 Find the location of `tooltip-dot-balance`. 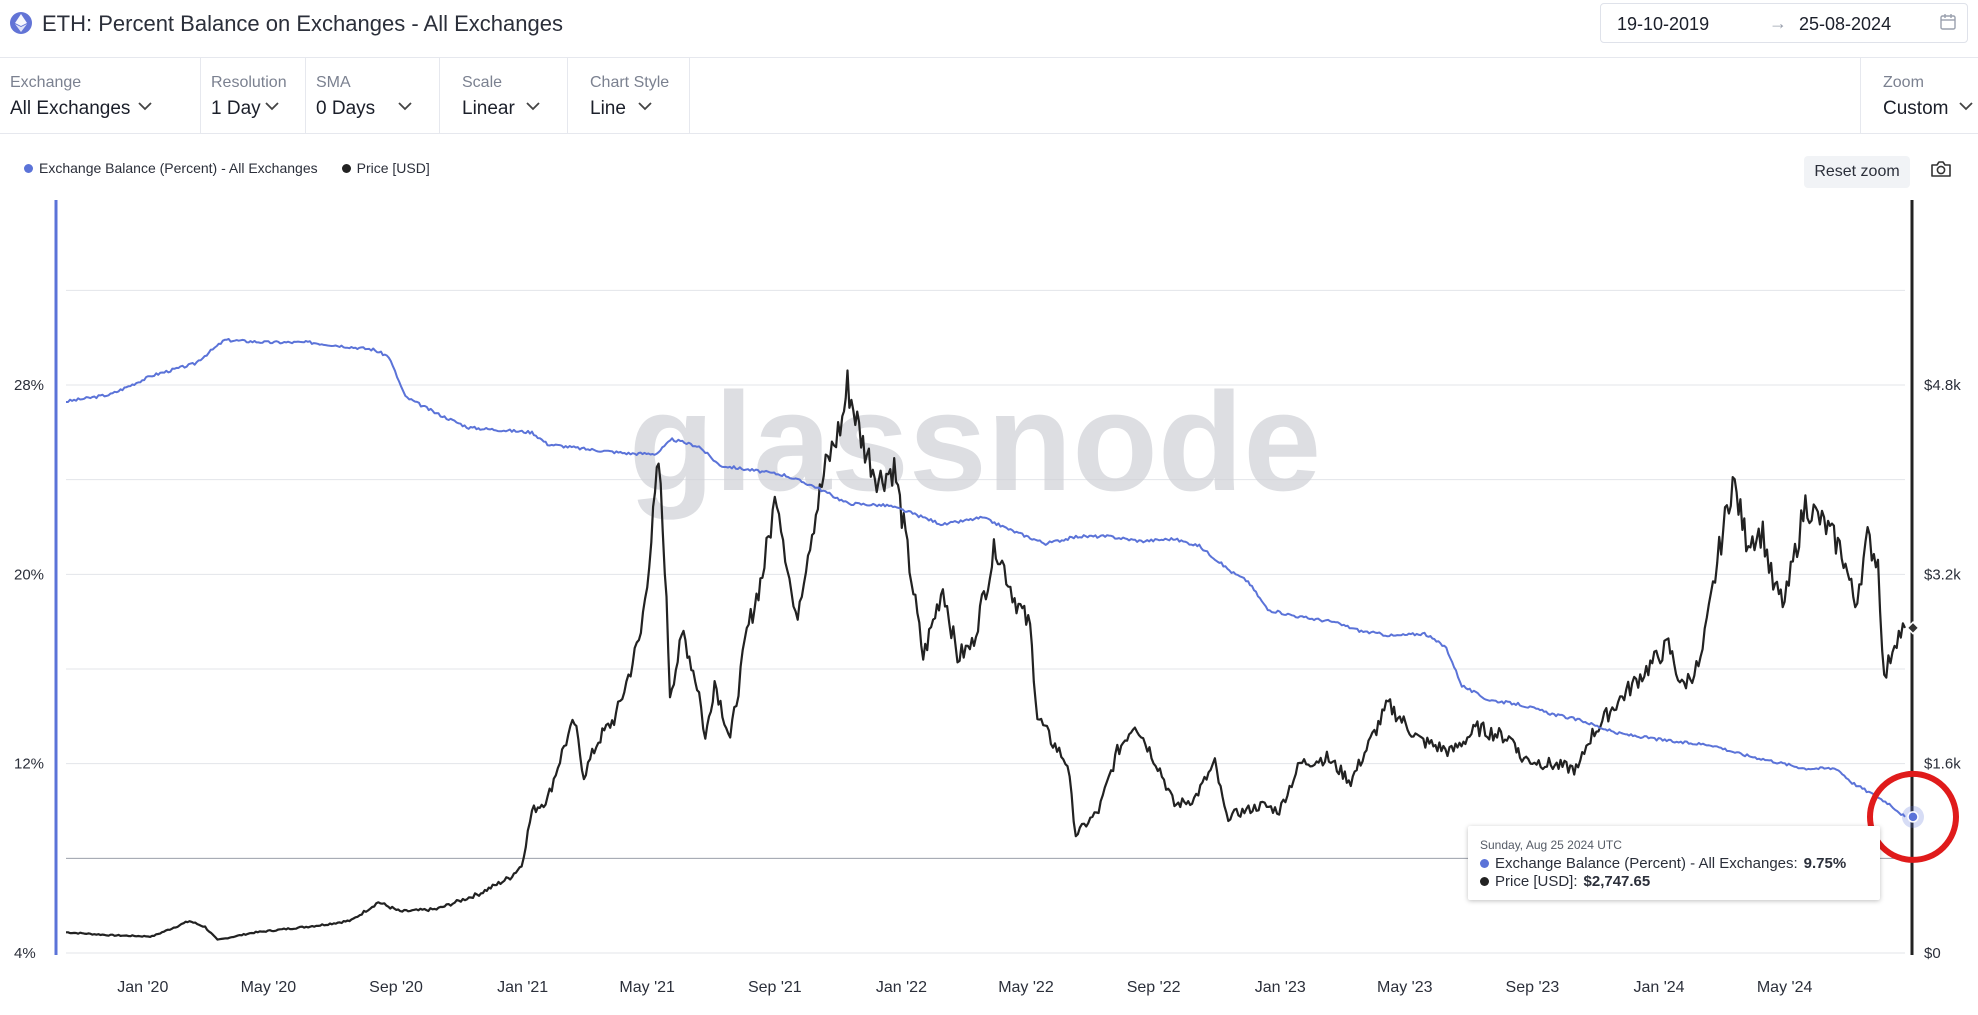

tooltip-dot-balance is located at coordinates (1484, 863).